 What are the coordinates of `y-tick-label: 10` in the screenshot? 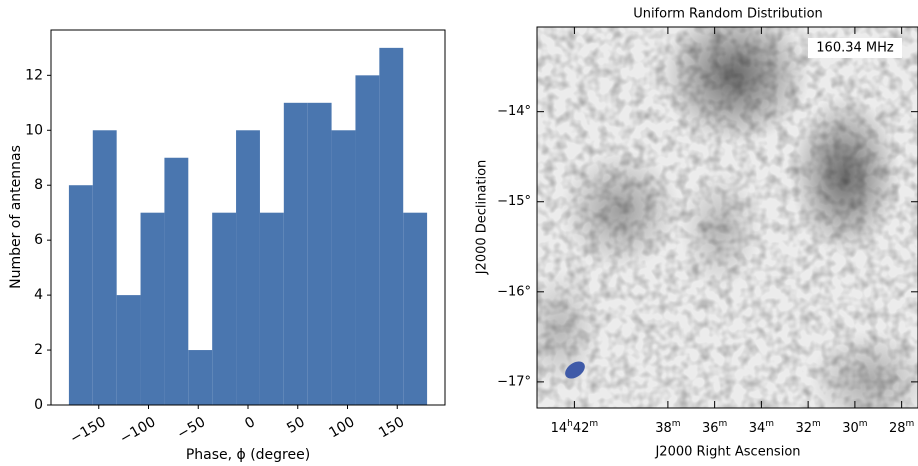 It's located at (34, 130).